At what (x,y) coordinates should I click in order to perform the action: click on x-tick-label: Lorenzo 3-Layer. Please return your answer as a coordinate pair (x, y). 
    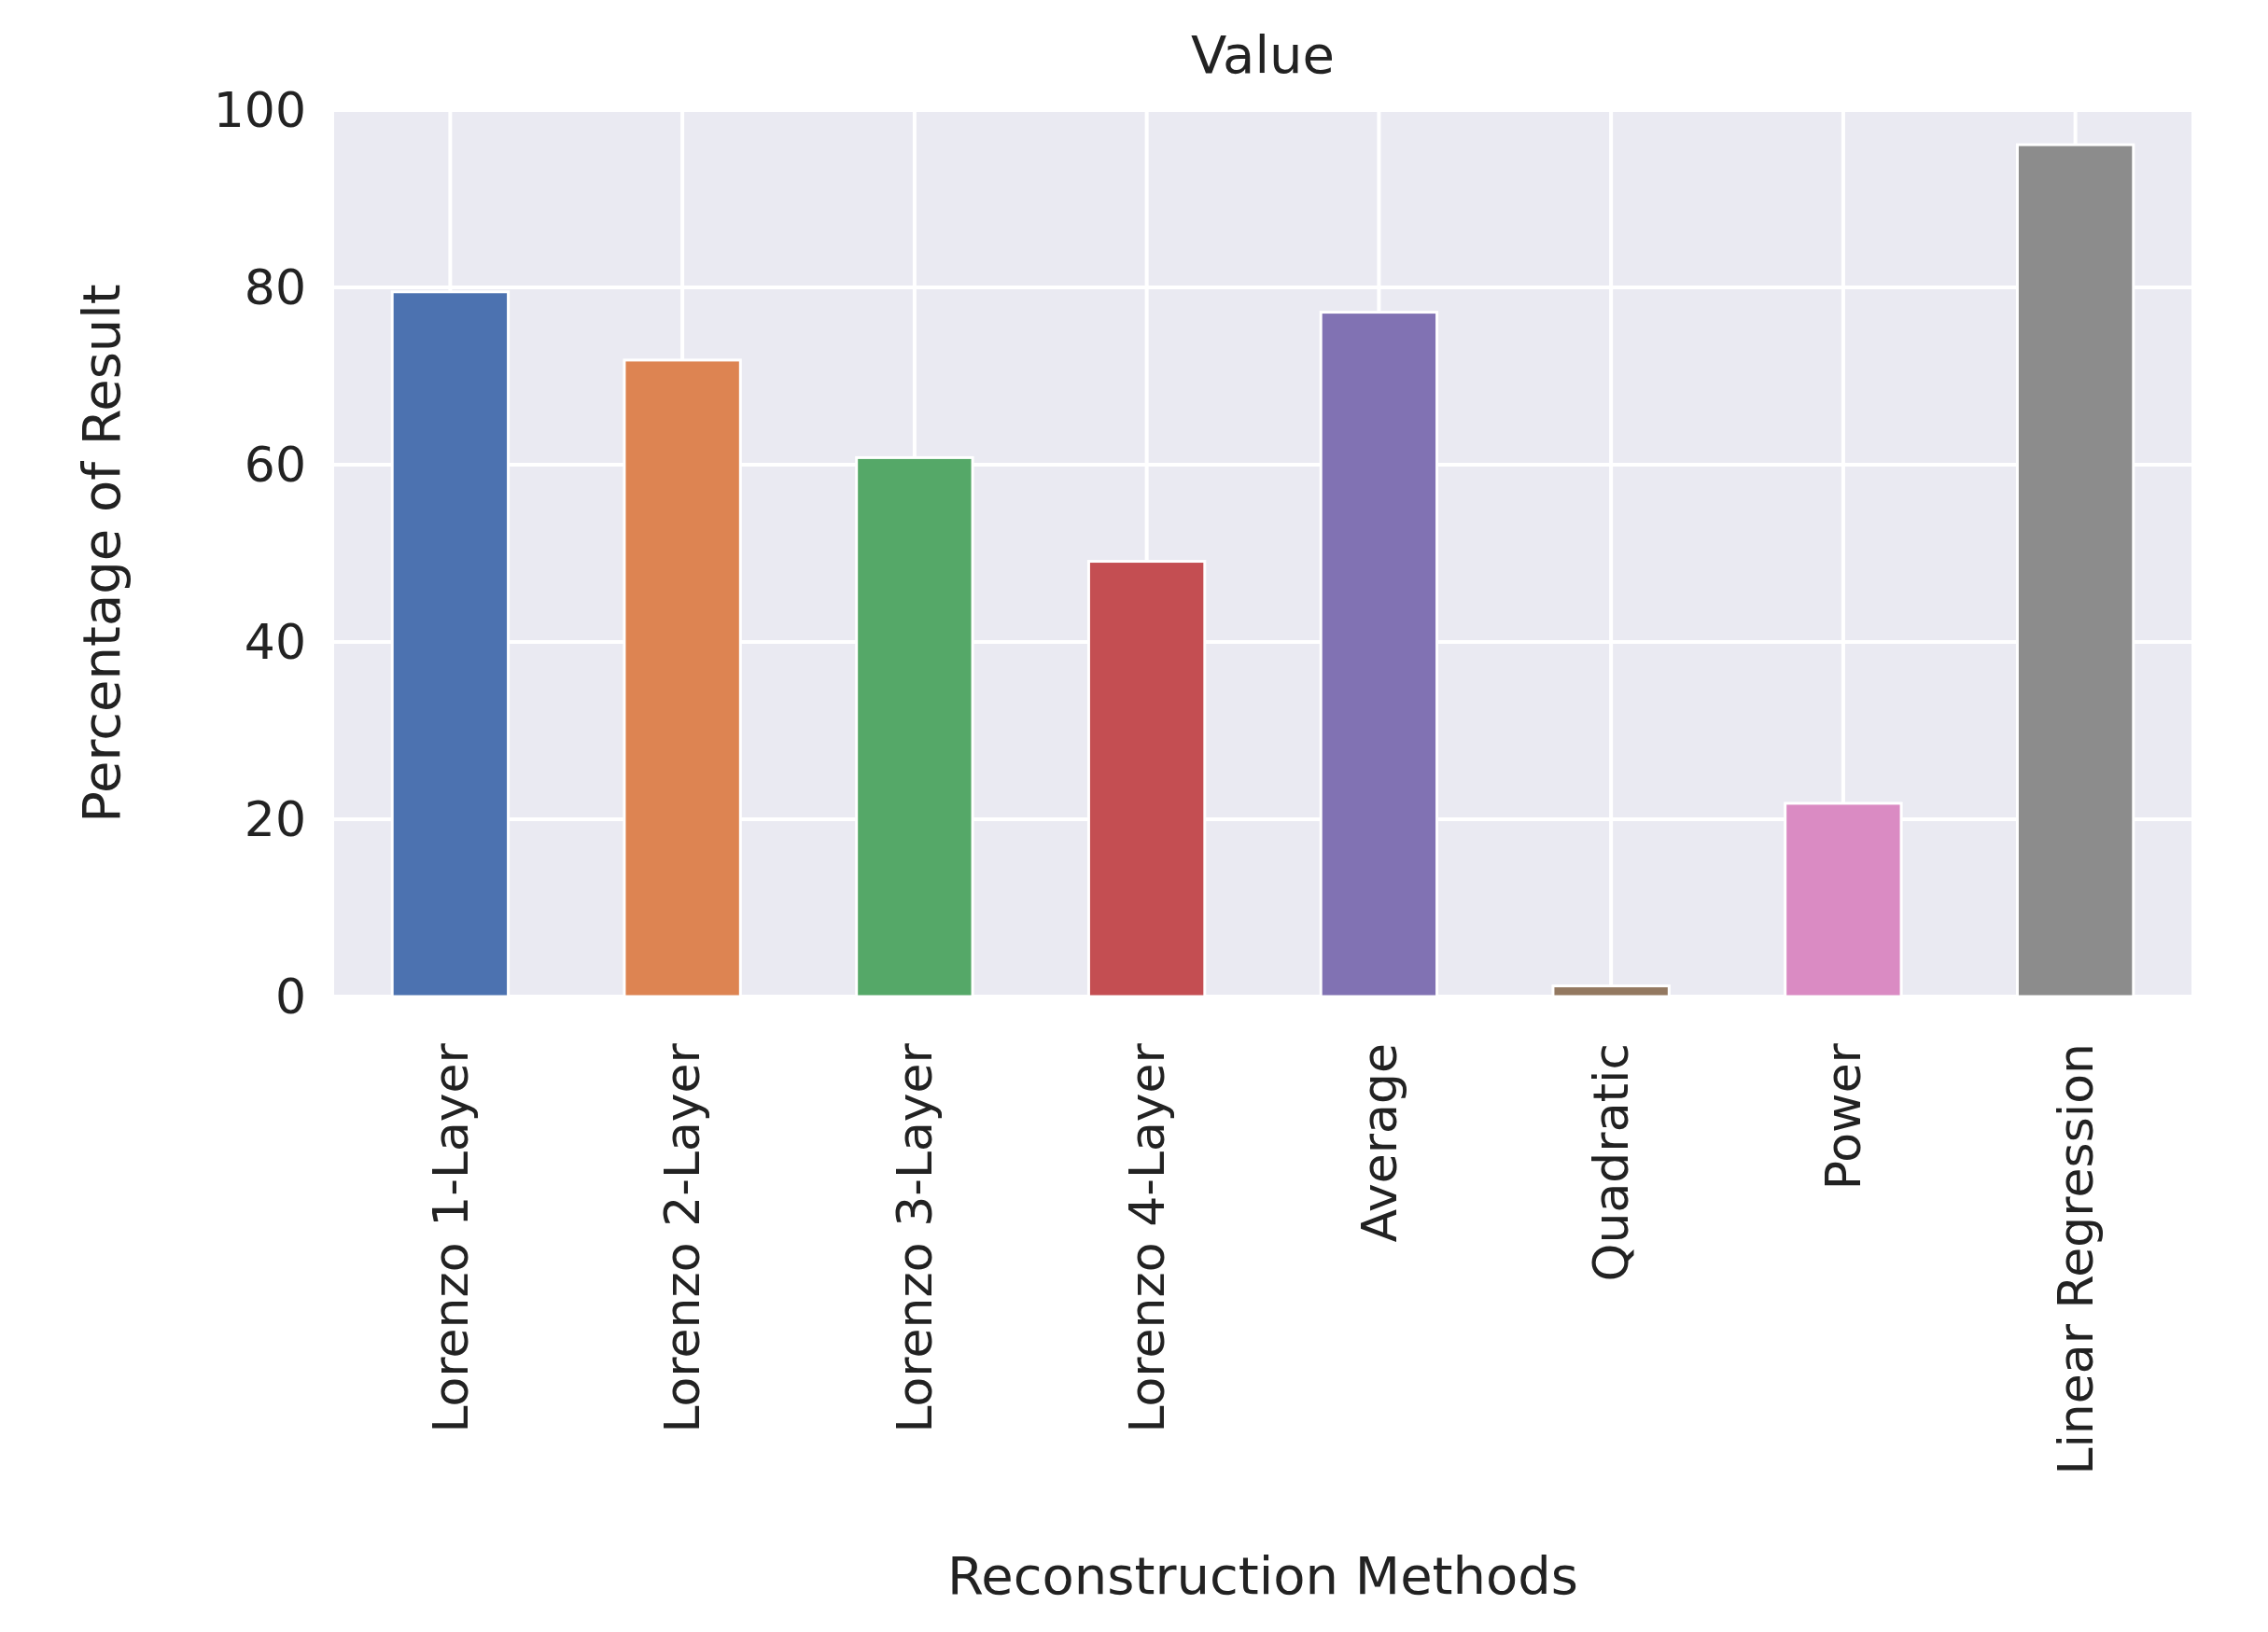
    Looking at the image, I should click on (915, 1237).